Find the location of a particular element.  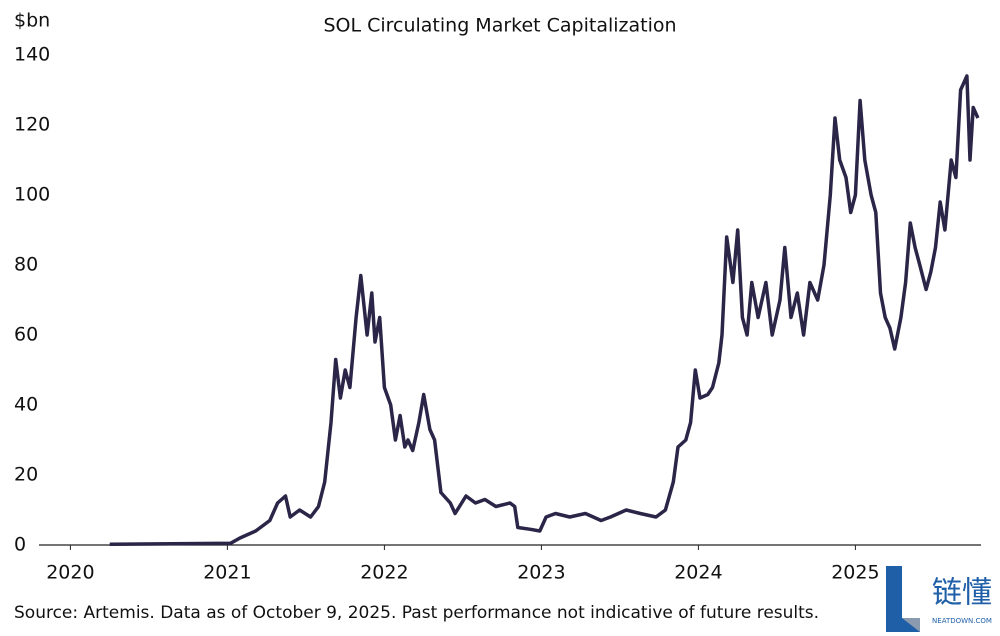

y-tick-label: 60 is located at coordinates (26, 335).